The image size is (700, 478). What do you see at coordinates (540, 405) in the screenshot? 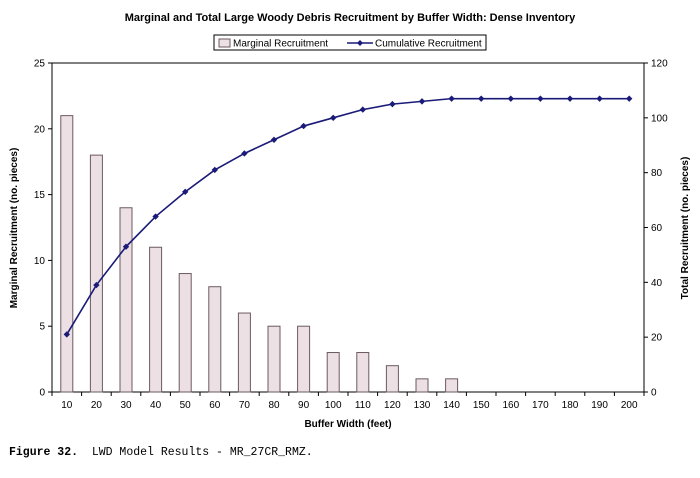
I see `x-tick-label-170: 170` at bounding box center [540, 405].